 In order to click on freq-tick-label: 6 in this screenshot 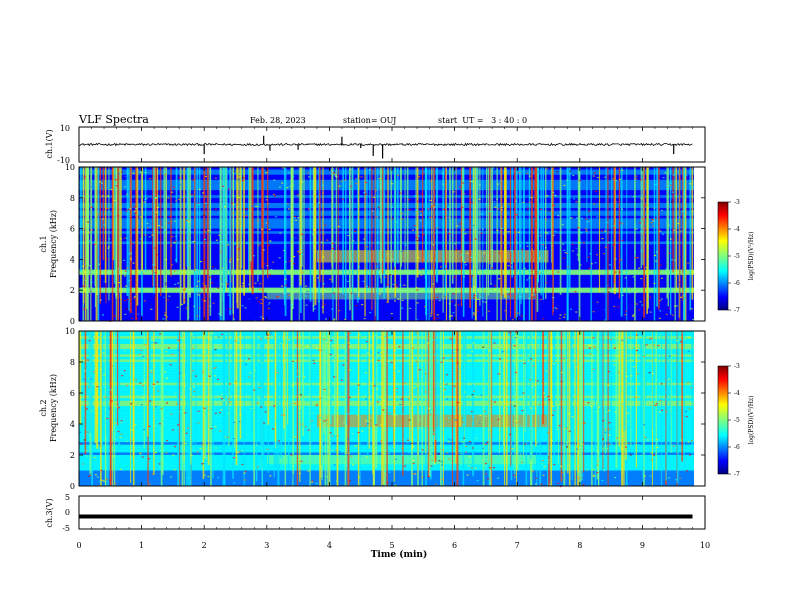, I will do `click(72, 229)`.